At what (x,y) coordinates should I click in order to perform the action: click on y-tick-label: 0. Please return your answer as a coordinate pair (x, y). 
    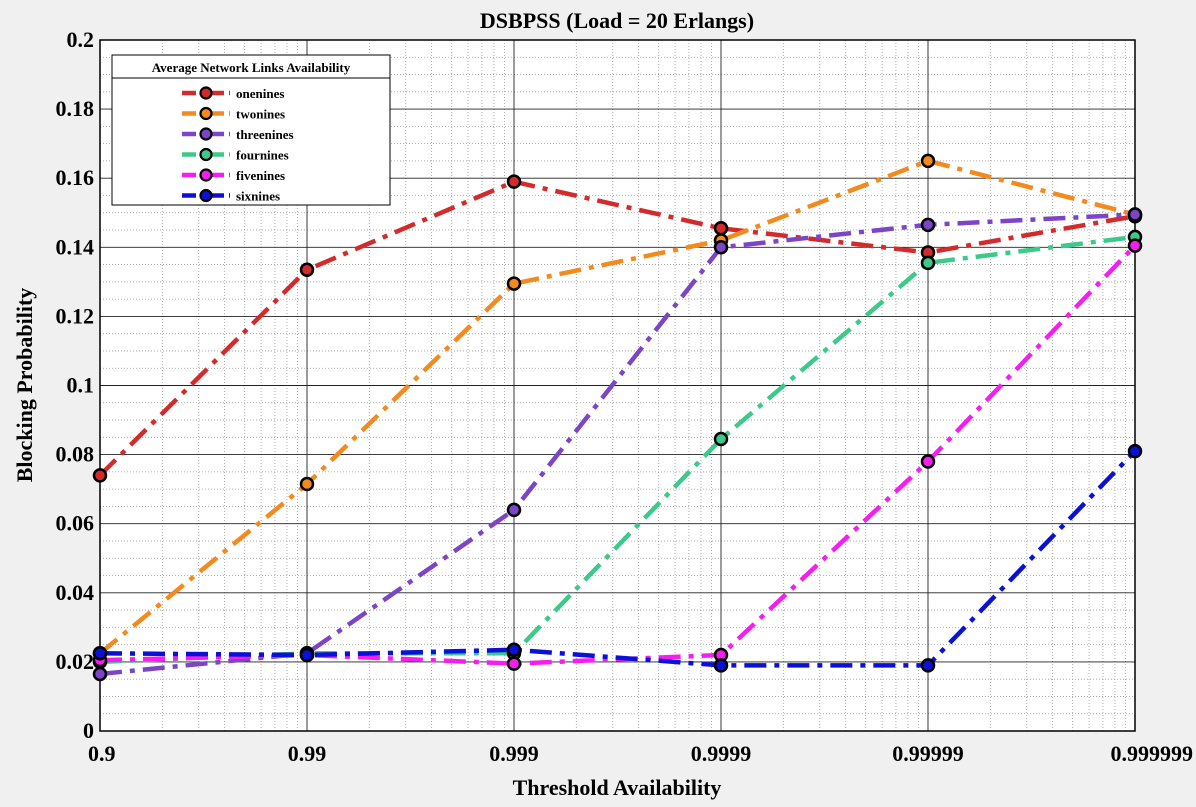
    Looking at the image, I should click on (88, 730).